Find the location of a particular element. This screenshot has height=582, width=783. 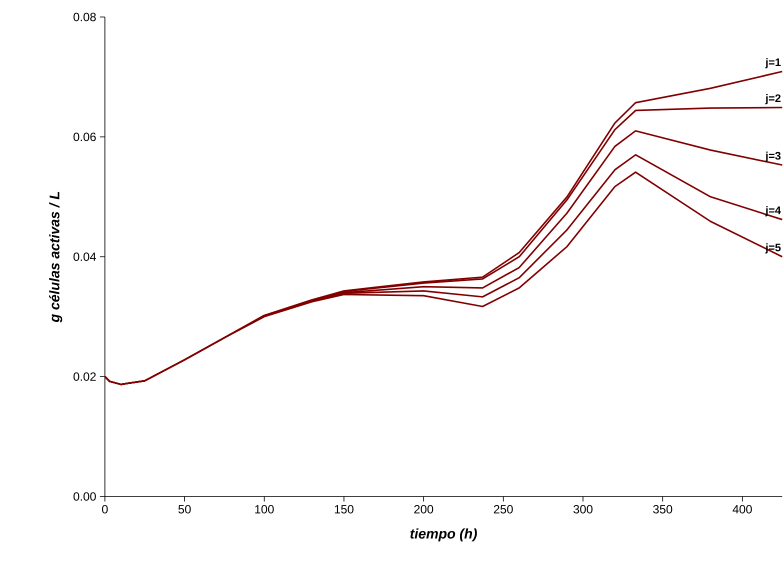

y-tick-label: 0.02 is located at coordinates (85, 376).